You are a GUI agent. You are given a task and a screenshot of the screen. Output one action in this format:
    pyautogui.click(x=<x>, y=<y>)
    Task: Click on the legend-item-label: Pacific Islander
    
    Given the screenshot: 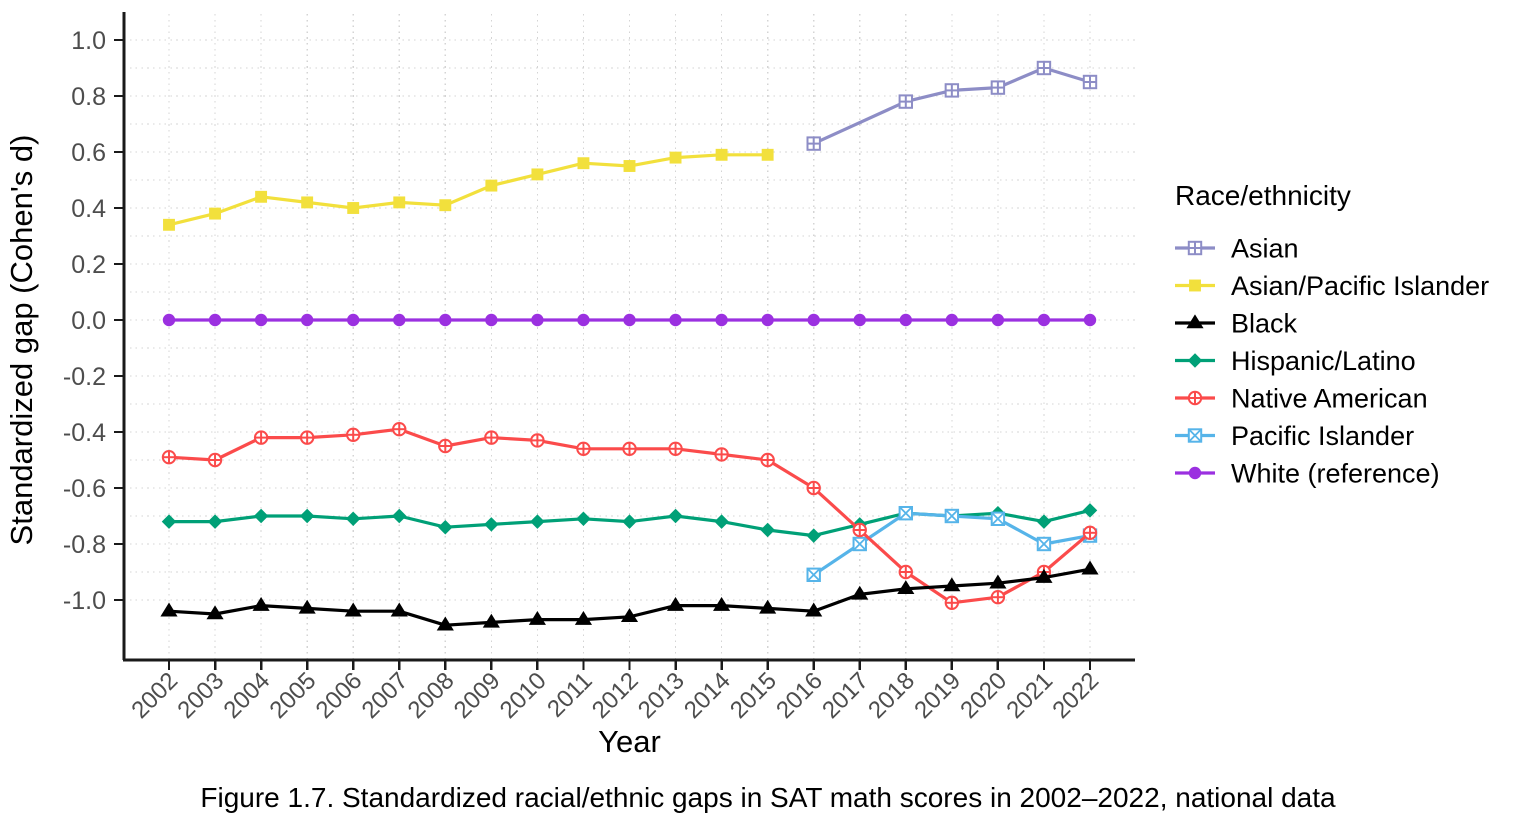 What is the action you would take?
    pyautogui.click(x=1322, y=436)
    